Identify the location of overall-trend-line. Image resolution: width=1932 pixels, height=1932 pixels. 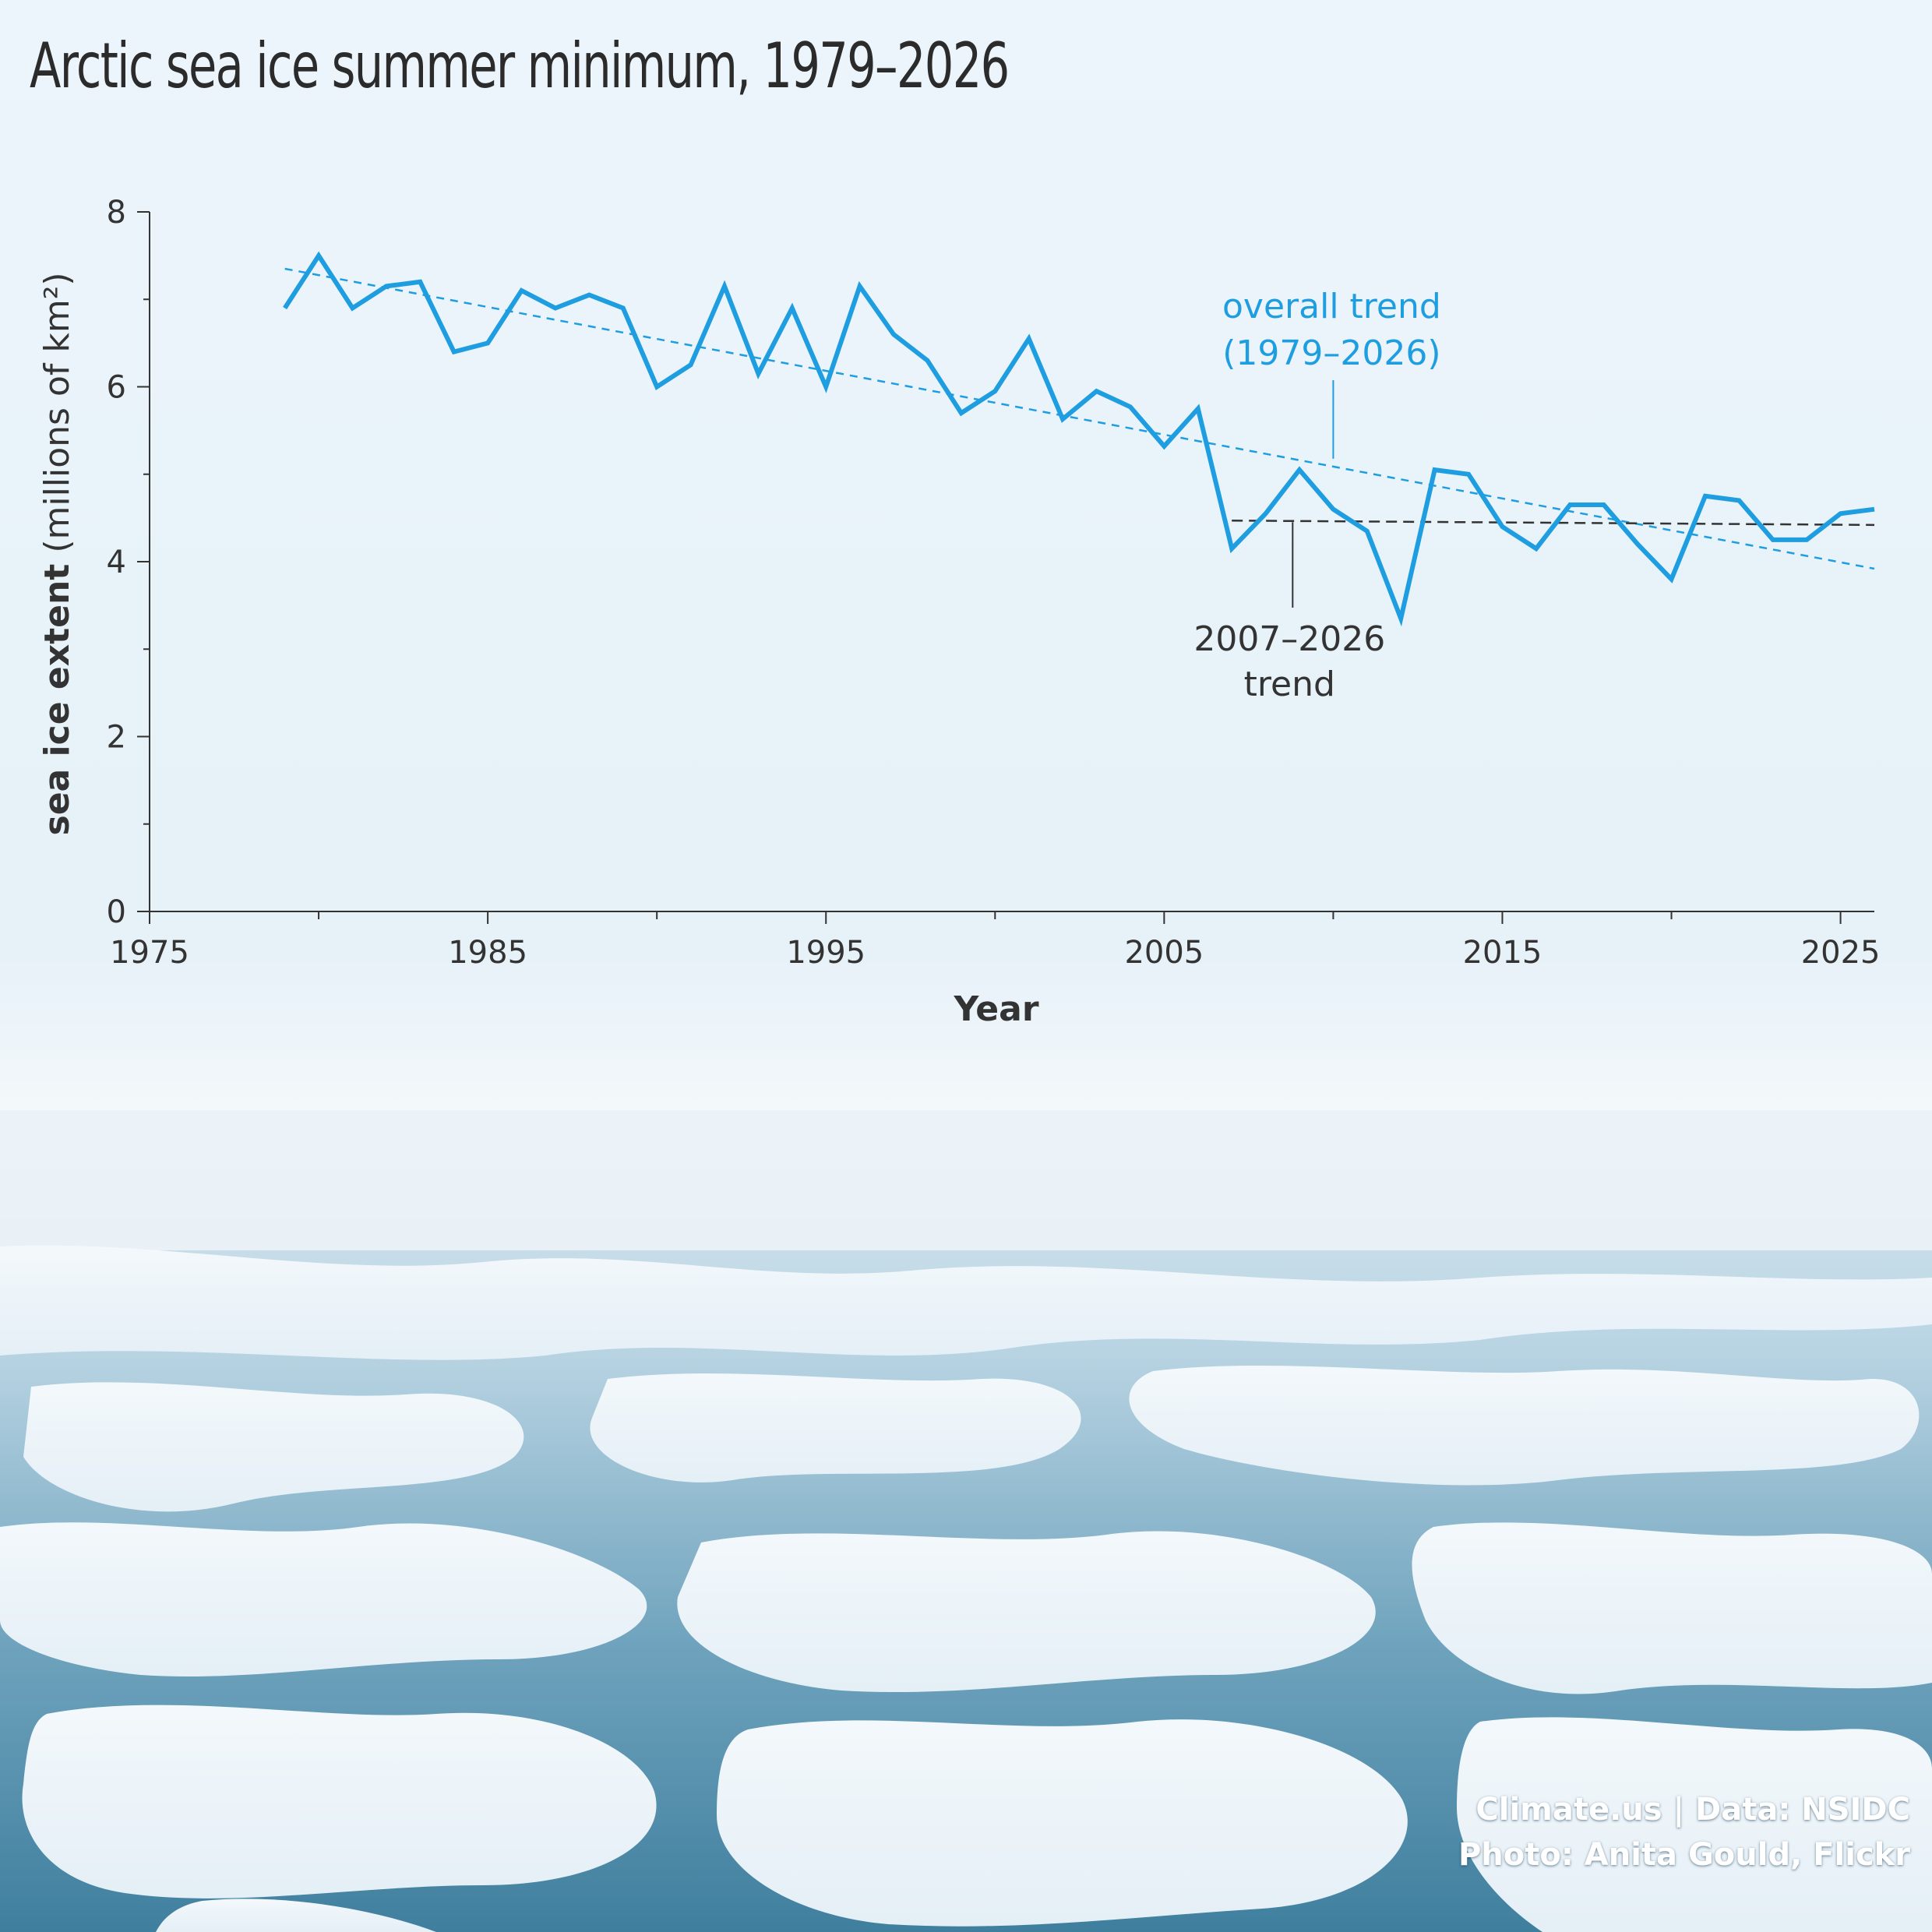
(1079, 418).